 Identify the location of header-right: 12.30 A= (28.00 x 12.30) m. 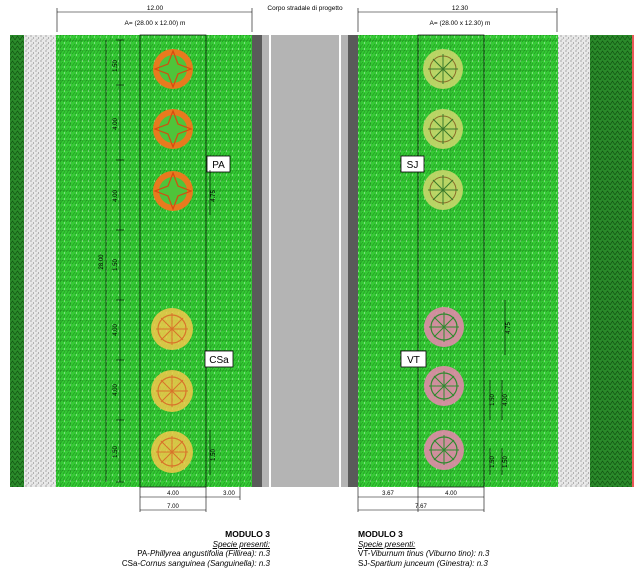
(457, 18).